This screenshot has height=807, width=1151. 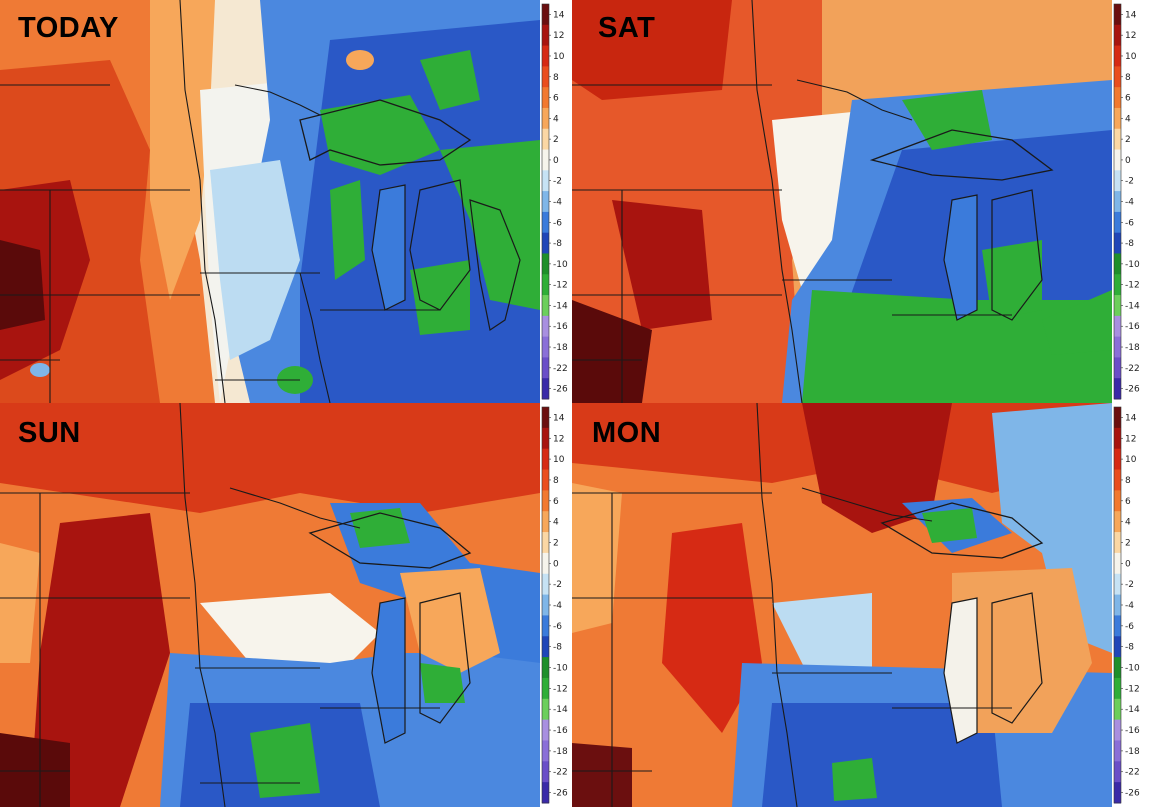 What do you see at coordinates (68, 28) in the screenshot?
I see `panel-label-today: TODAY` at bounding box center [68, 28].